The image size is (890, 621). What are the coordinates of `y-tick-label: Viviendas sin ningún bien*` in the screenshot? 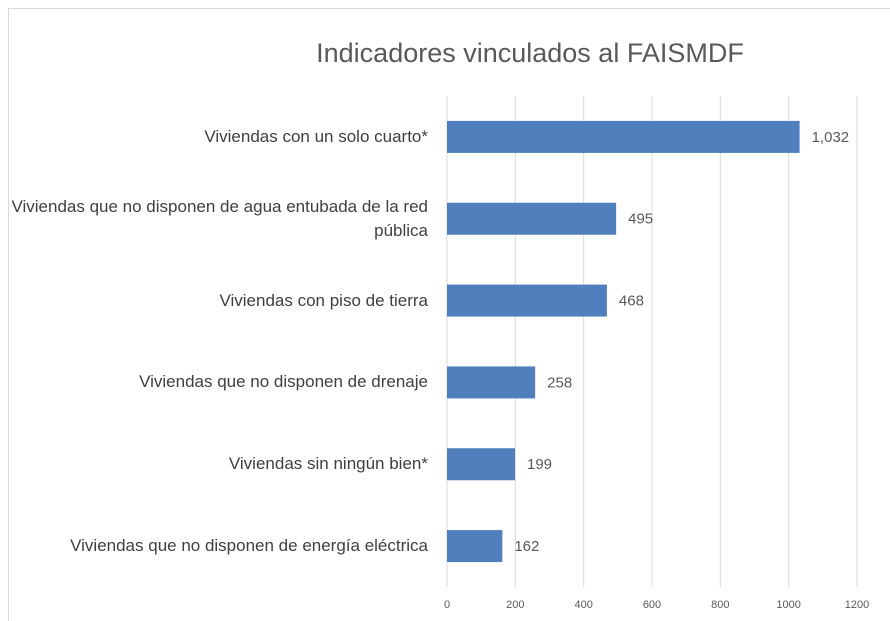 It's located at (328, 464).